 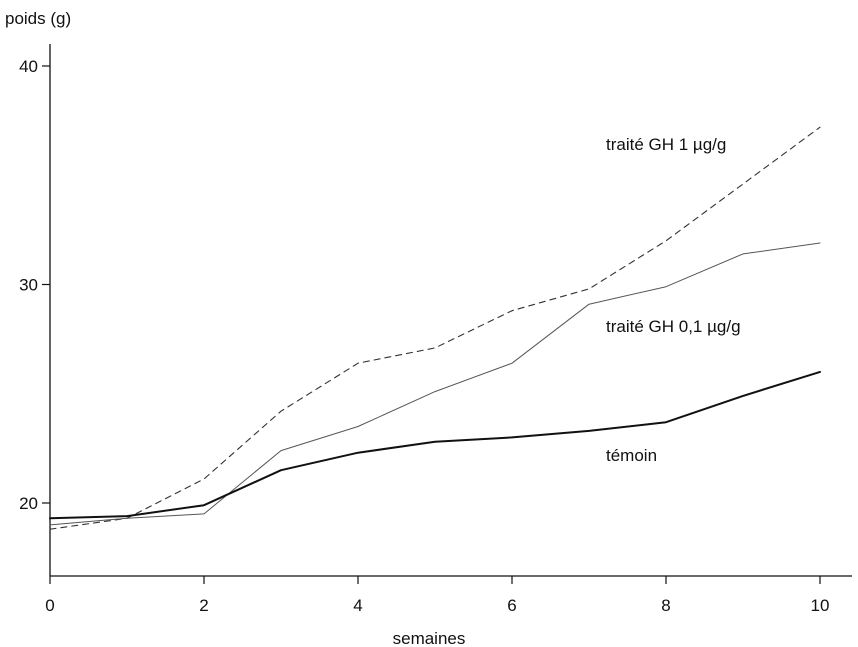 I want to click on x-tick-label: 0, so click(x=49, y=605).